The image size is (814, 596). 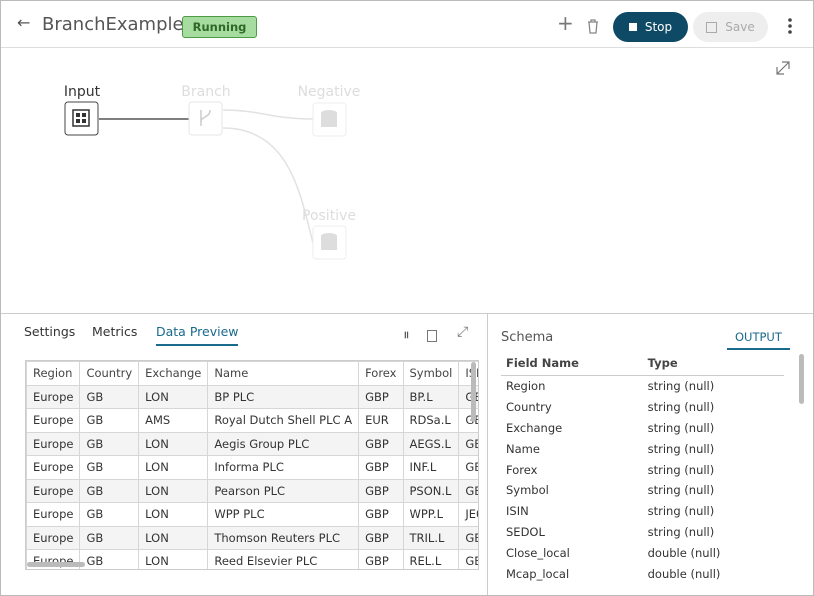 I want to click on schema-row: Region string (null), so click(x=642, y=386).